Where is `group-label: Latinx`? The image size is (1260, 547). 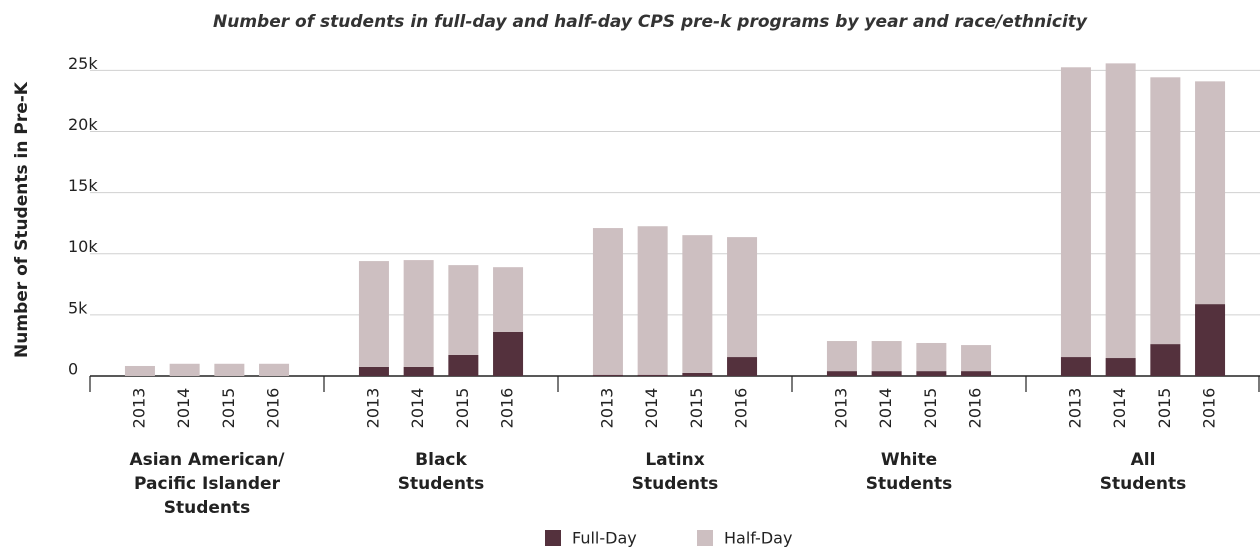 group-label: Latinx is located at coordinates (674, 460).